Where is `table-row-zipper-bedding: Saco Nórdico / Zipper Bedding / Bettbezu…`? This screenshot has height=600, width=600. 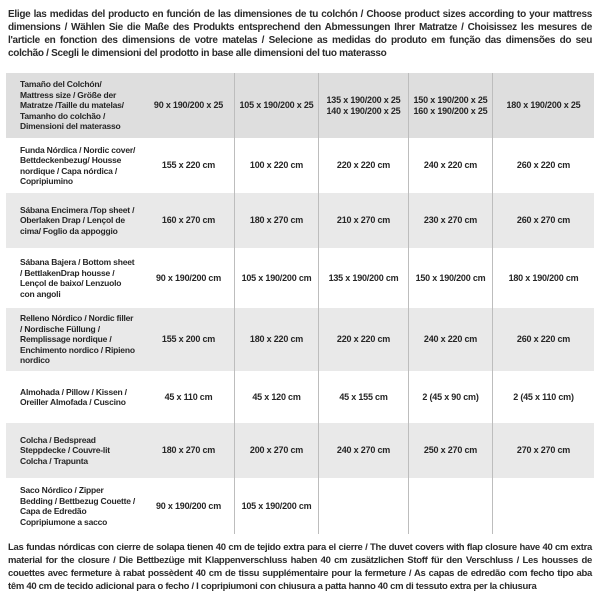 table-row-zipper-bedding: Saco Nórdico / Zipper Bedding / Bettbezu… is located at coordinates (300, 506).